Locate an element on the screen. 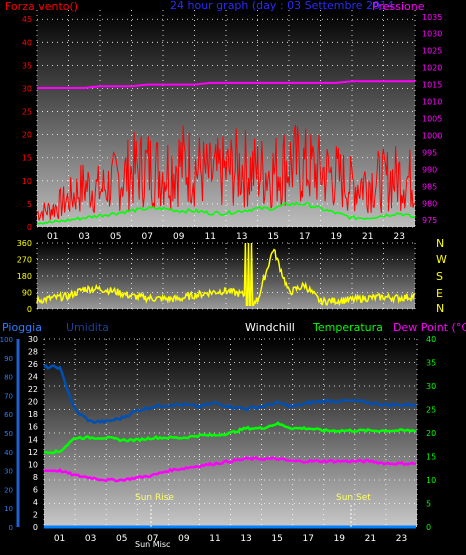 The height and width of the screenshot is (555, 466). pressure-tick-label: 1005 is located at coordinates (432, 119).